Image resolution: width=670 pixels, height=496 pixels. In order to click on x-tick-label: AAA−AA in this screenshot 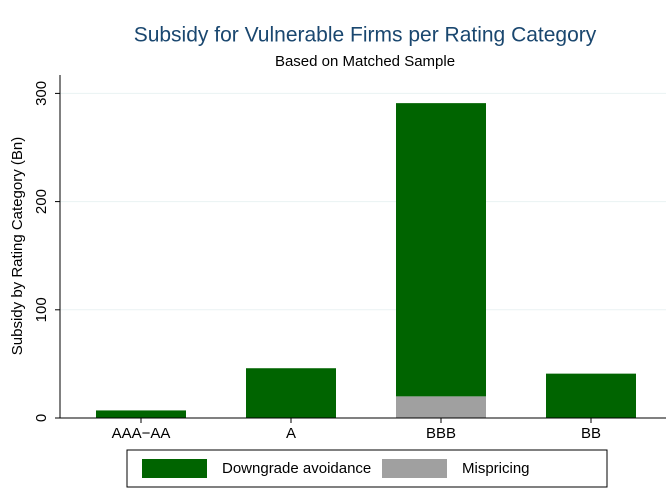, I will do `click(141, 433)`.